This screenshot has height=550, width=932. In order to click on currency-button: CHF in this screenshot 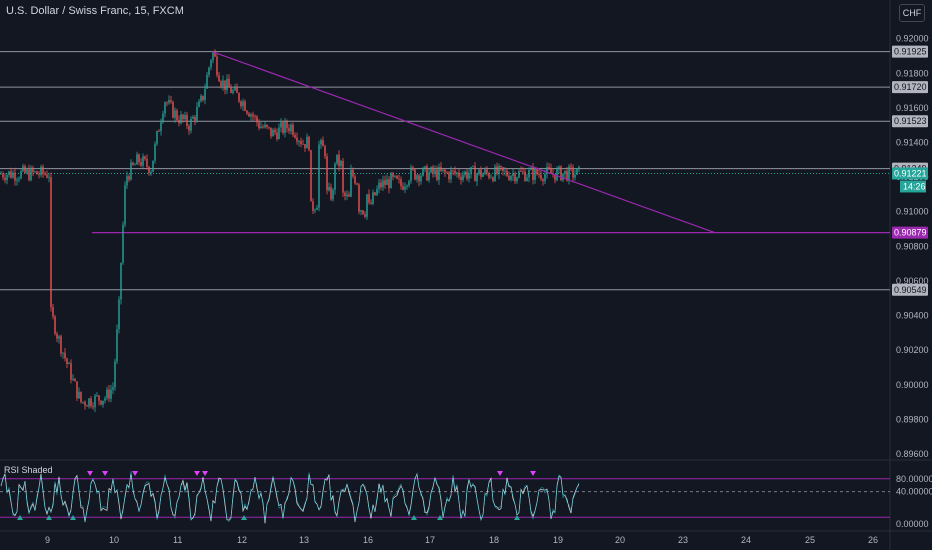, I will do `click(912, 13)`.